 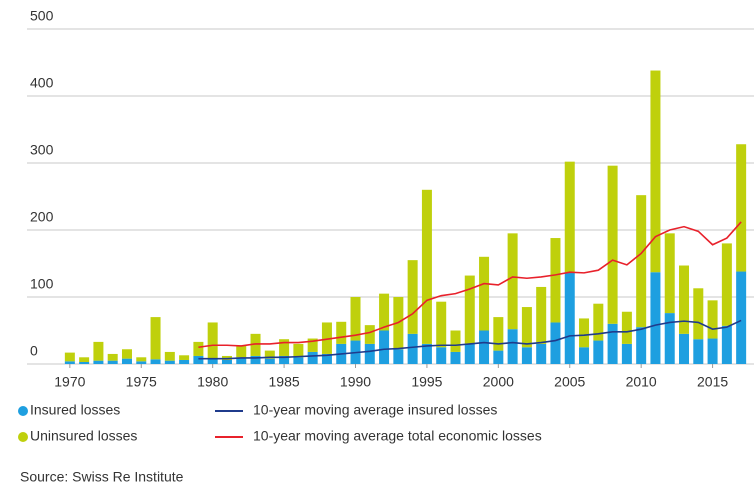 What do you see at coordinates (498, 382) in the screenshot?
I see `x-tick-label: 2000` at bounding box center [498, 382].